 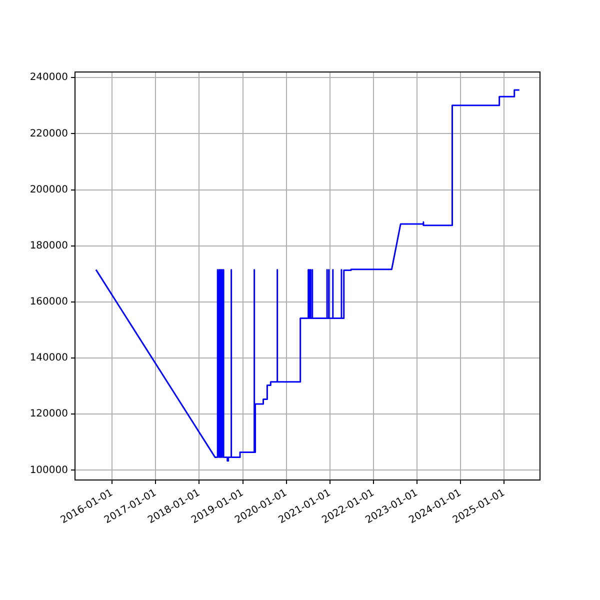 I want to click on y-tick-label: 180000, so click(x=49, y=246).